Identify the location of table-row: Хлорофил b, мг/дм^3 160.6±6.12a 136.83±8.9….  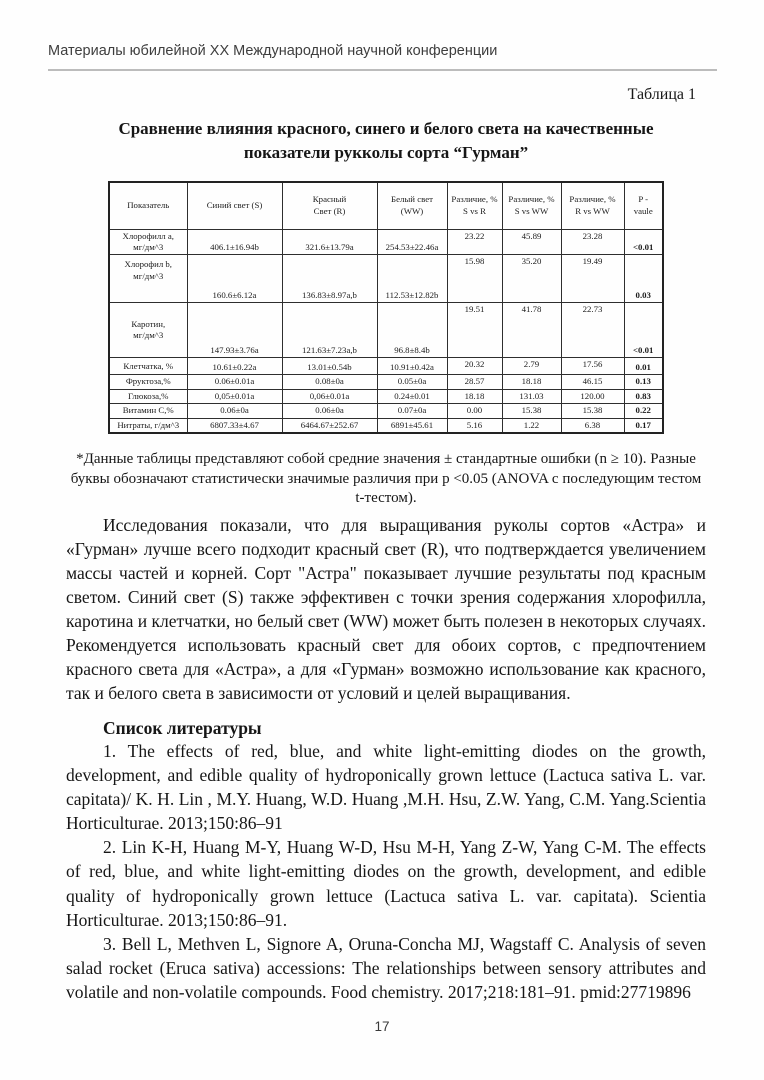
(386, 279).